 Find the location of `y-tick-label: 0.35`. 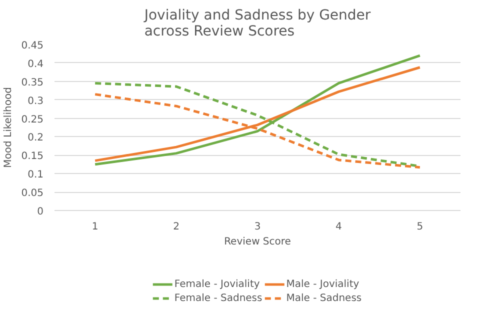

y-tick-label: 0.35 is located at coordinates (32, 82).